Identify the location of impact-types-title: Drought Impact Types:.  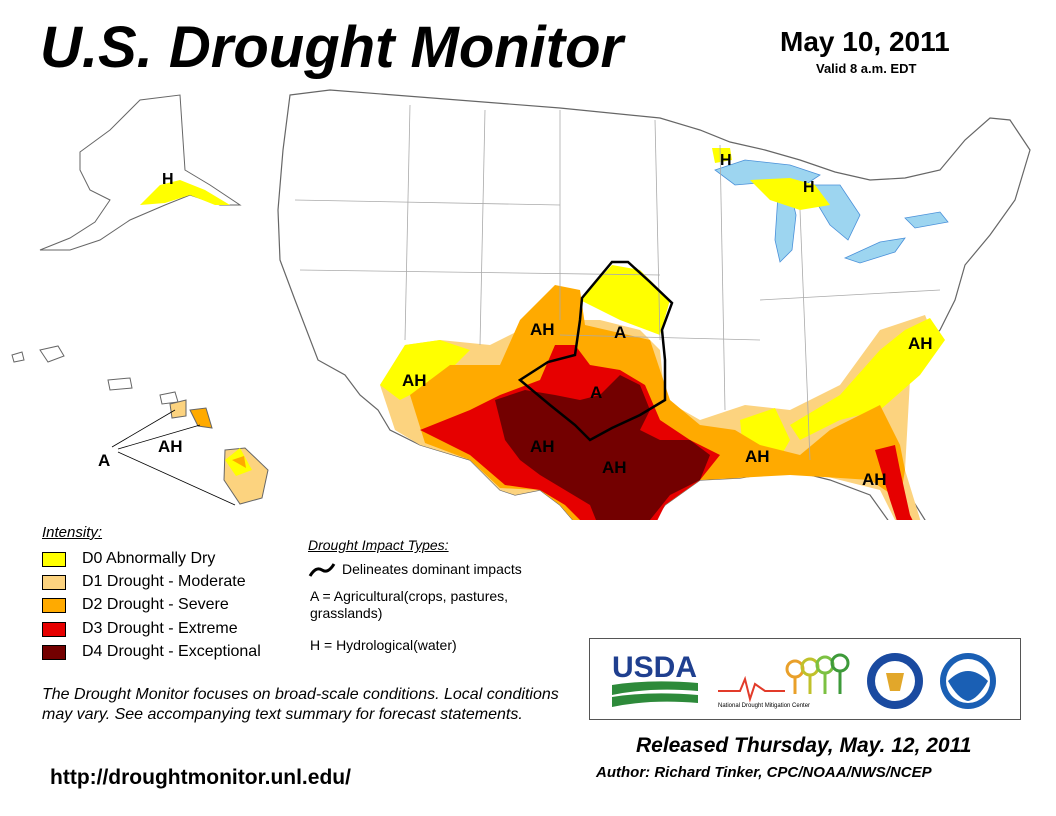
(378, 545).